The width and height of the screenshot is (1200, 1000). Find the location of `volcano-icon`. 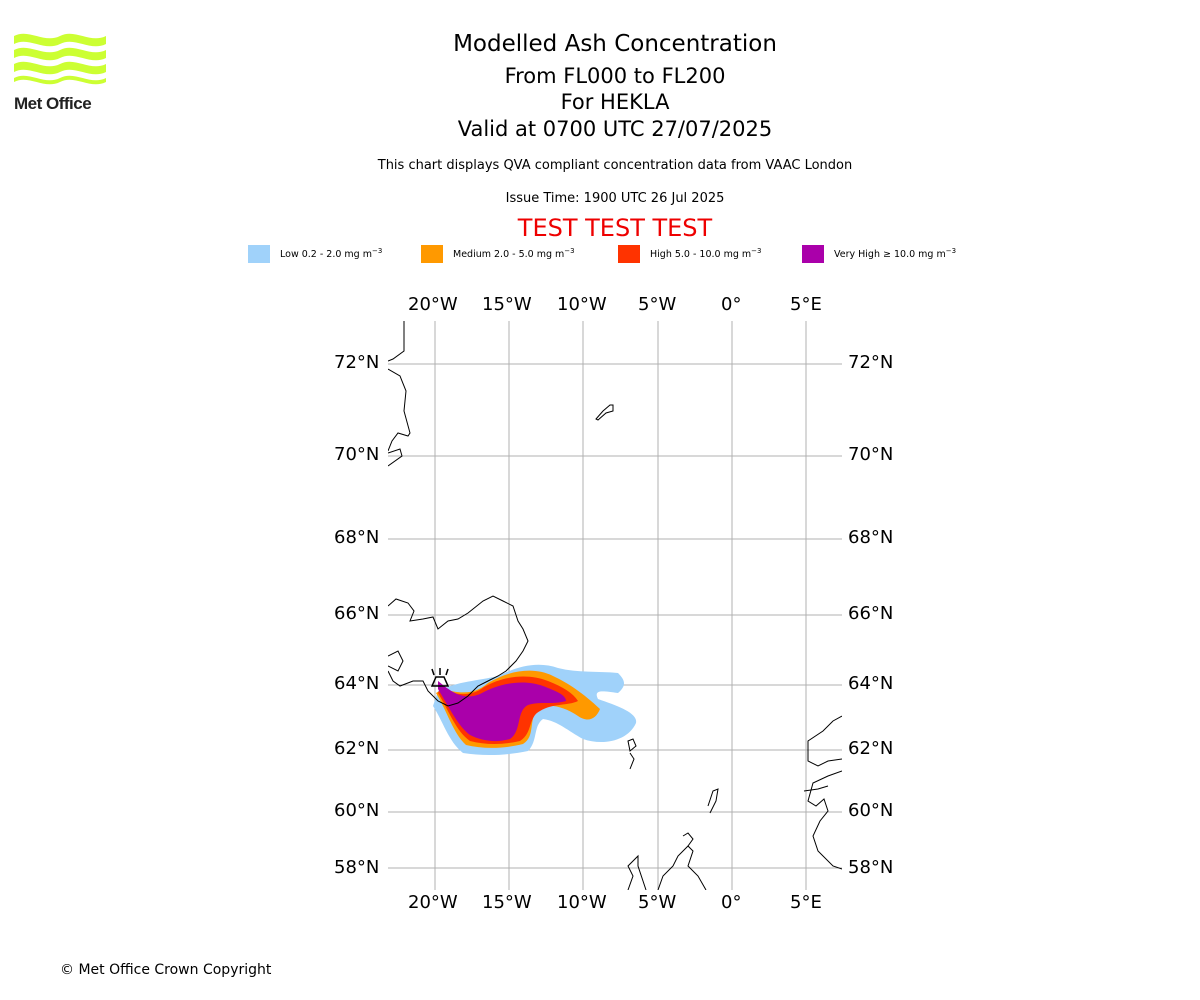

volcano-icon is located at coordinates (440, 677).